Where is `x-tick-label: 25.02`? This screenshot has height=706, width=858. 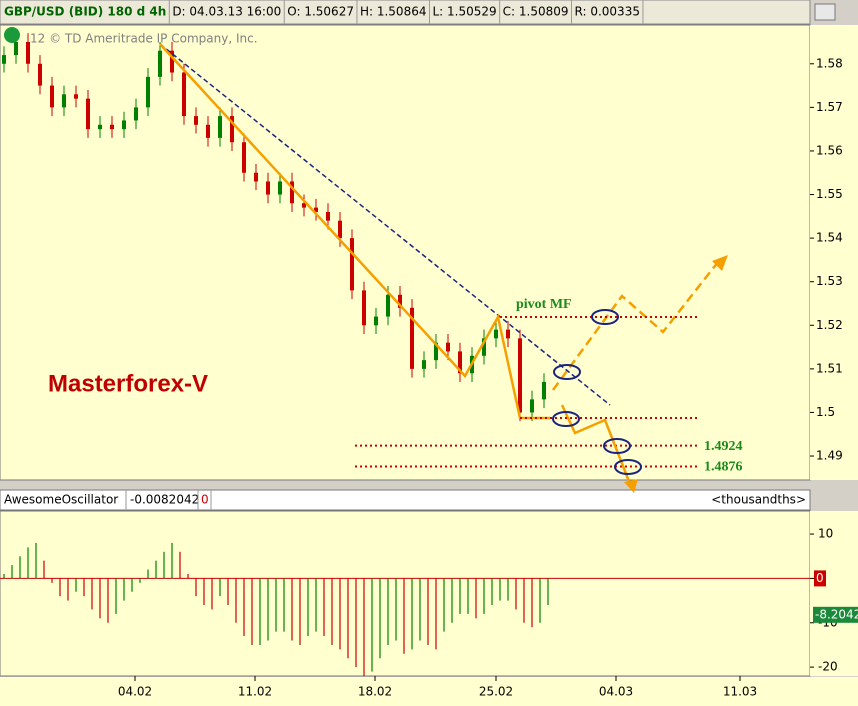 x-tick-label: 25.02 is located at coordinates (496, 692).